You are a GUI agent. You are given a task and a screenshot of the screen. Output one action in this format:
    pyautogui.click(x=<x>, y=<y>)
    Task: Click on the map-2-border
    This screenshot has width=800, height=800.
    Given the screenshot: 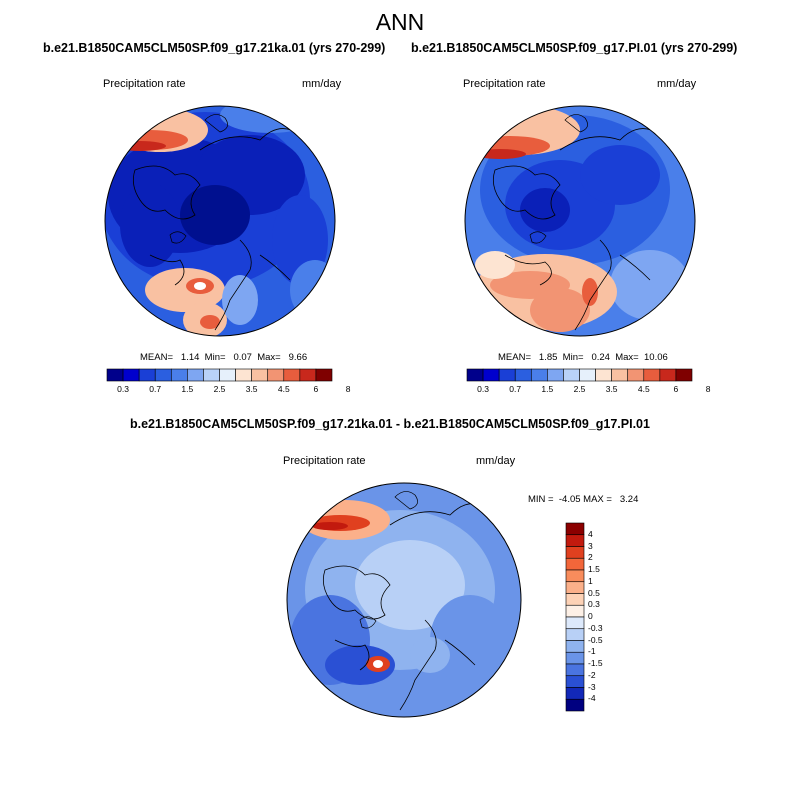 What is the action you would take?
    pyautogui.click(x=580, y=221)
    